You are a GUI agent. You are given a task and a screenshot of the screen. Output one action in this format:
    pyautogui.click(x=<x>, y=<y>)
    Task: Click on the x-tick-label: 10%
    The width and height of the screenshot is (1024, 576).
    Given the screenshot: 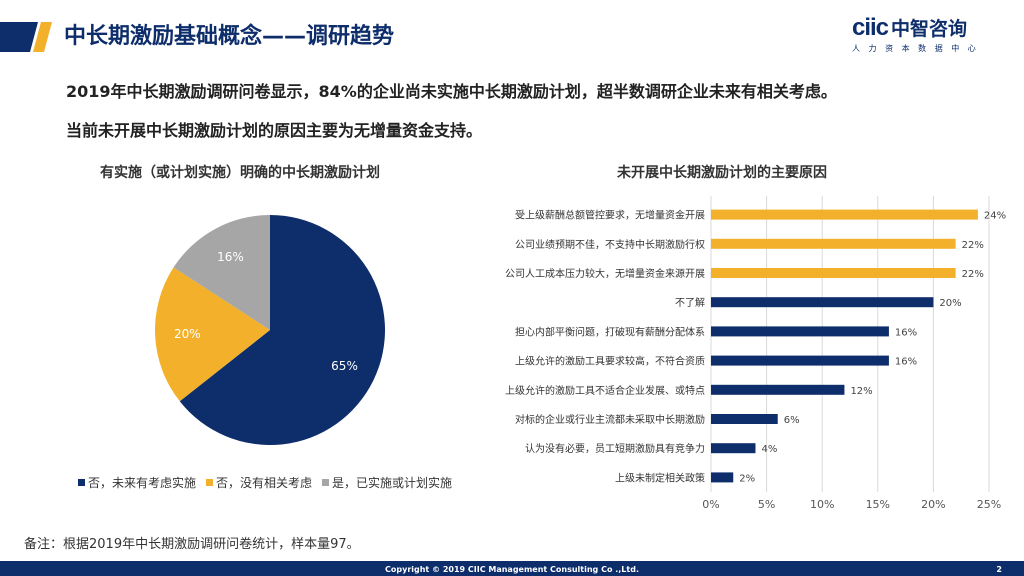 What is the action you would take?
    pyautogui.click(x=822, y=504)
    